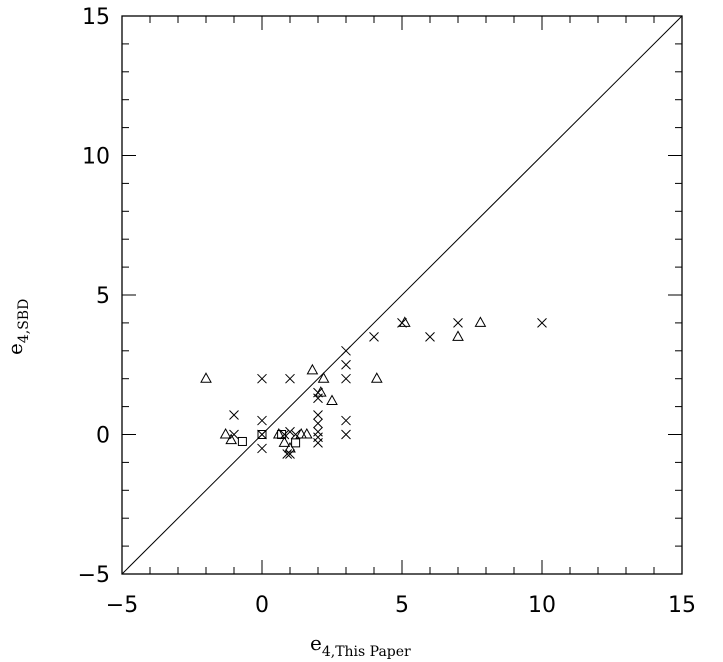  I want to click on data-marks, so click(373, 387).